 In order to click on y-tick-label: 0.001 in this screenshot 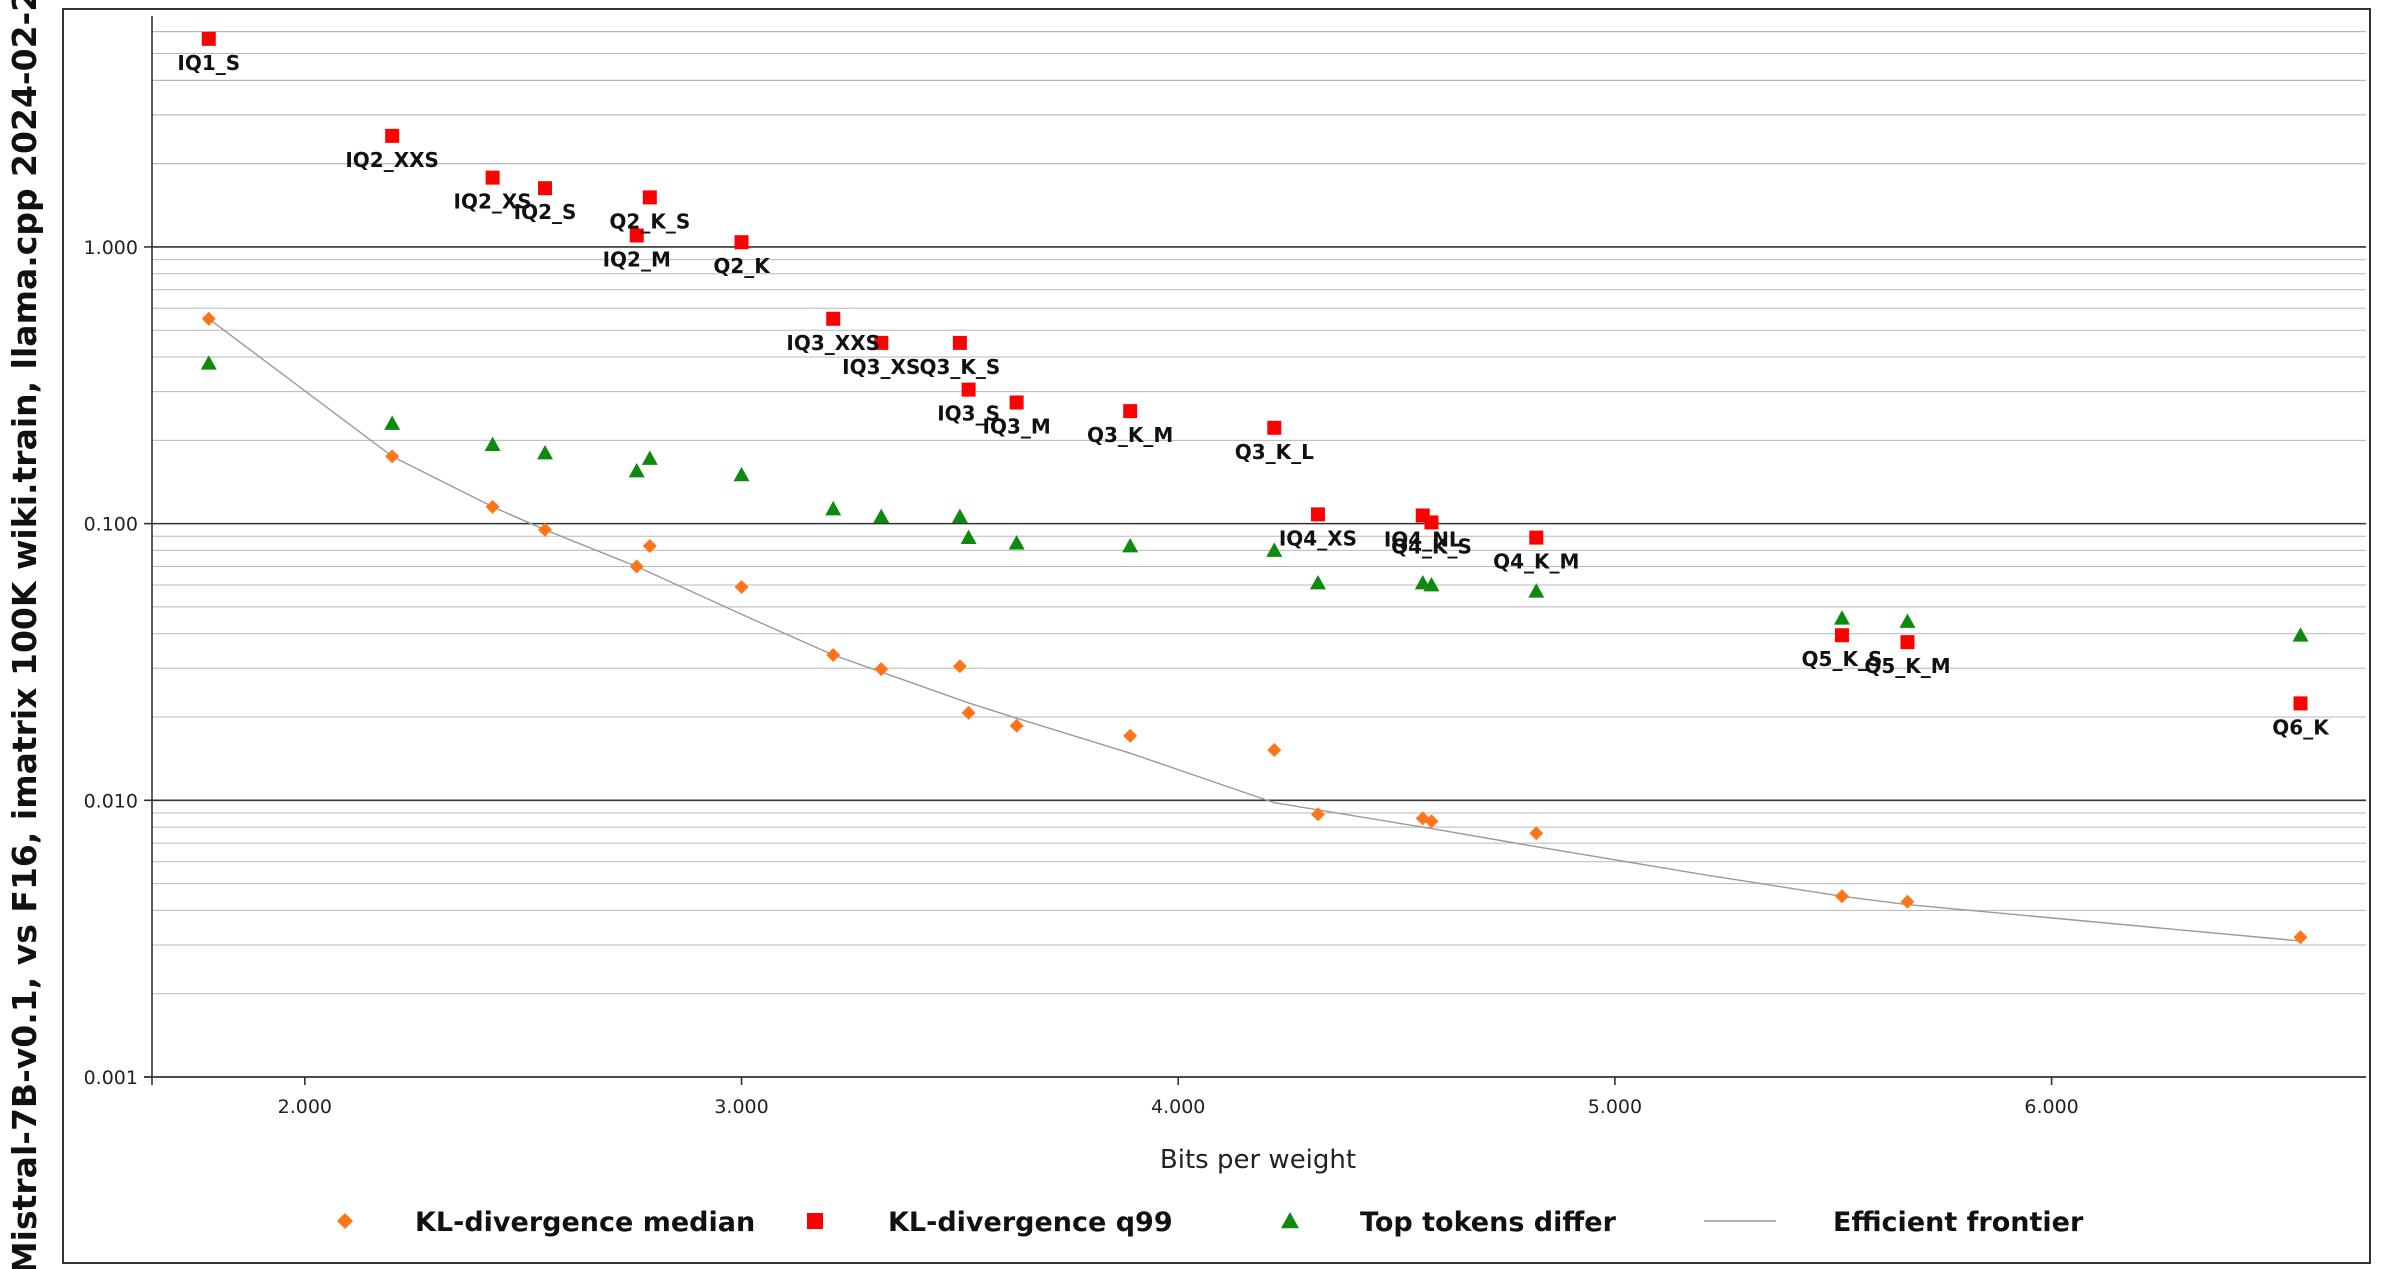, I will do `click(111, 1078)`.